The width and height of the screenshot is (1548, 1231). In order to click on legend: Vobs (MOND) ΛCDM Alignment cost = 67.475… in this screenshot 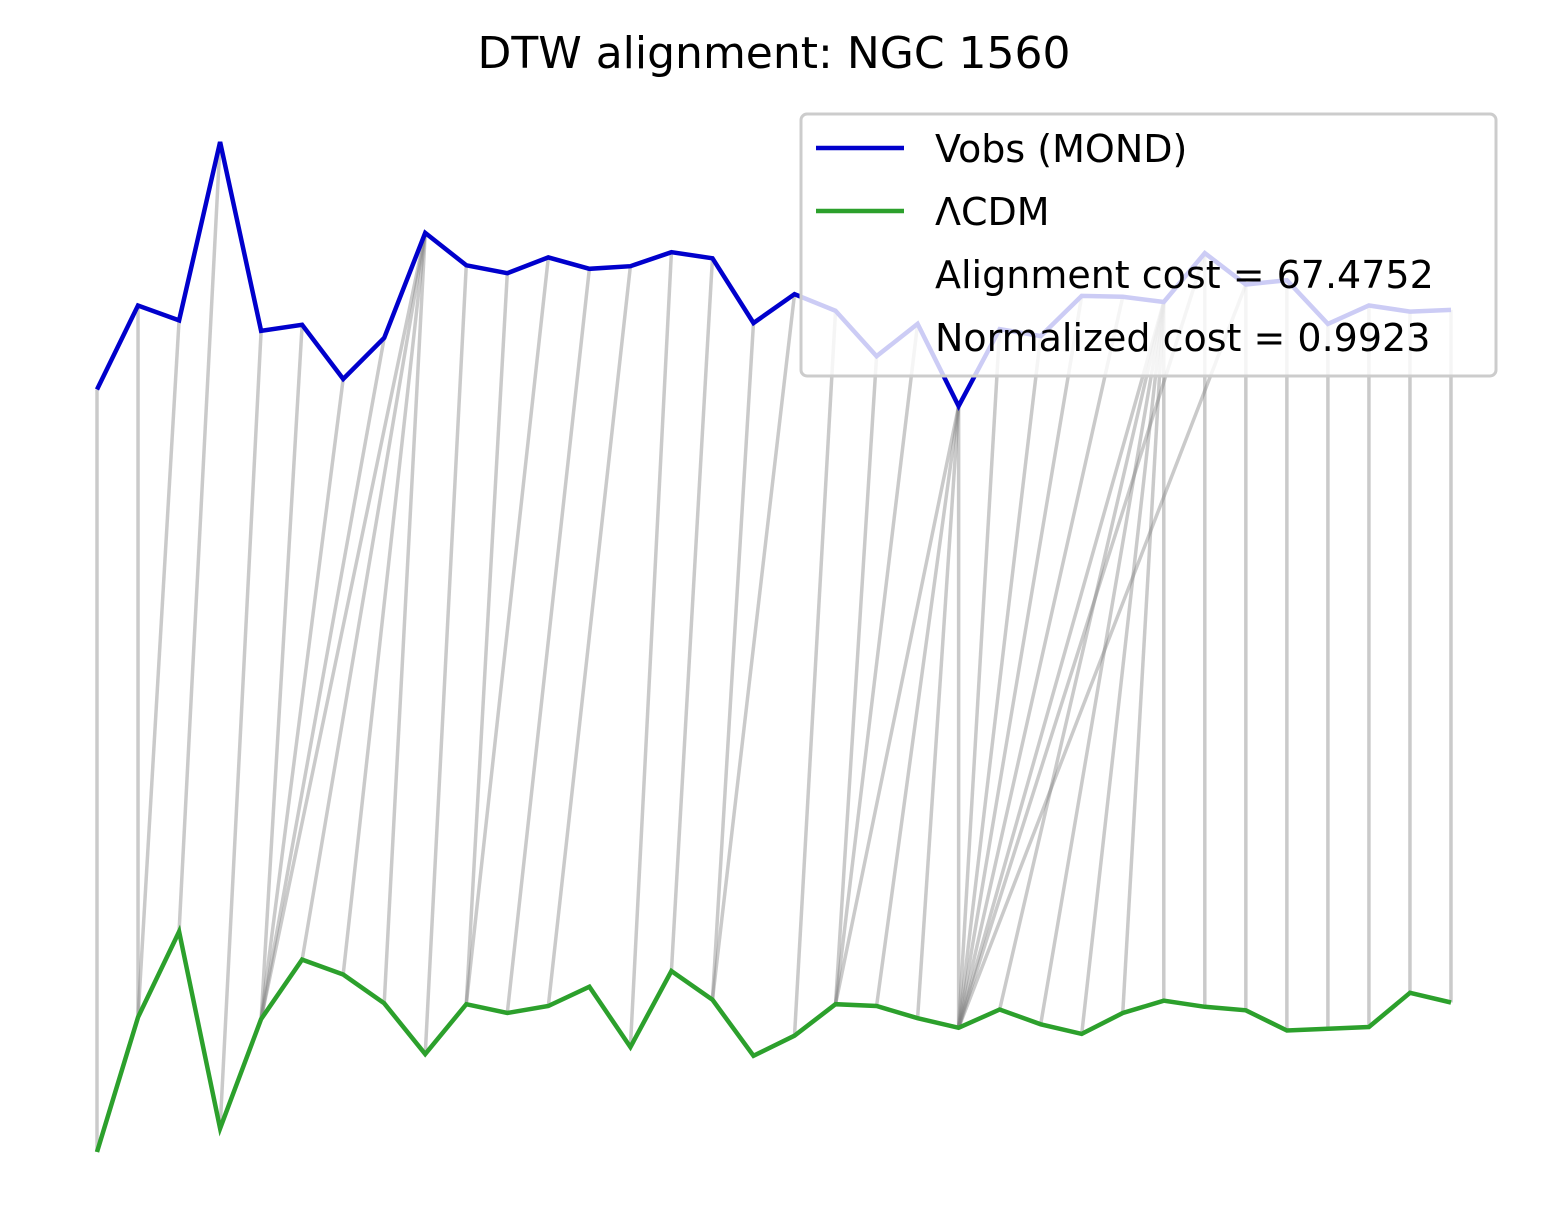, I will do `click(1148, 245)`.